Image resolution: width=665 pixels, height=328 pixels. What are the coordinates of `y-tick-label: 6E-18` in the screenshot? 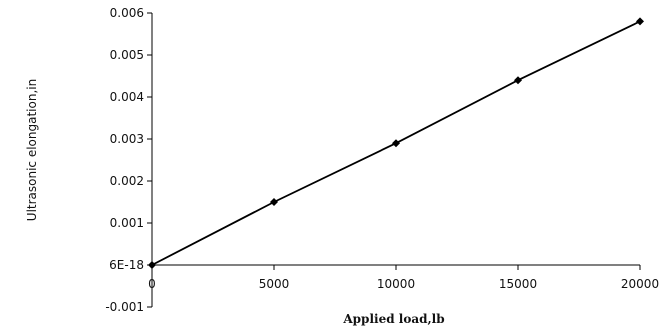 It's located at (126, 265).